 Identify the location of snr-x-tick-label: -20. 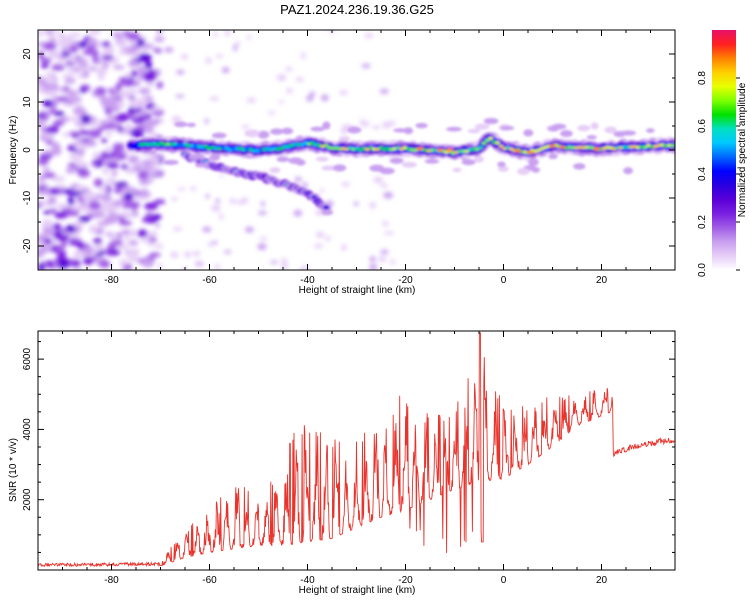
(405, 580).